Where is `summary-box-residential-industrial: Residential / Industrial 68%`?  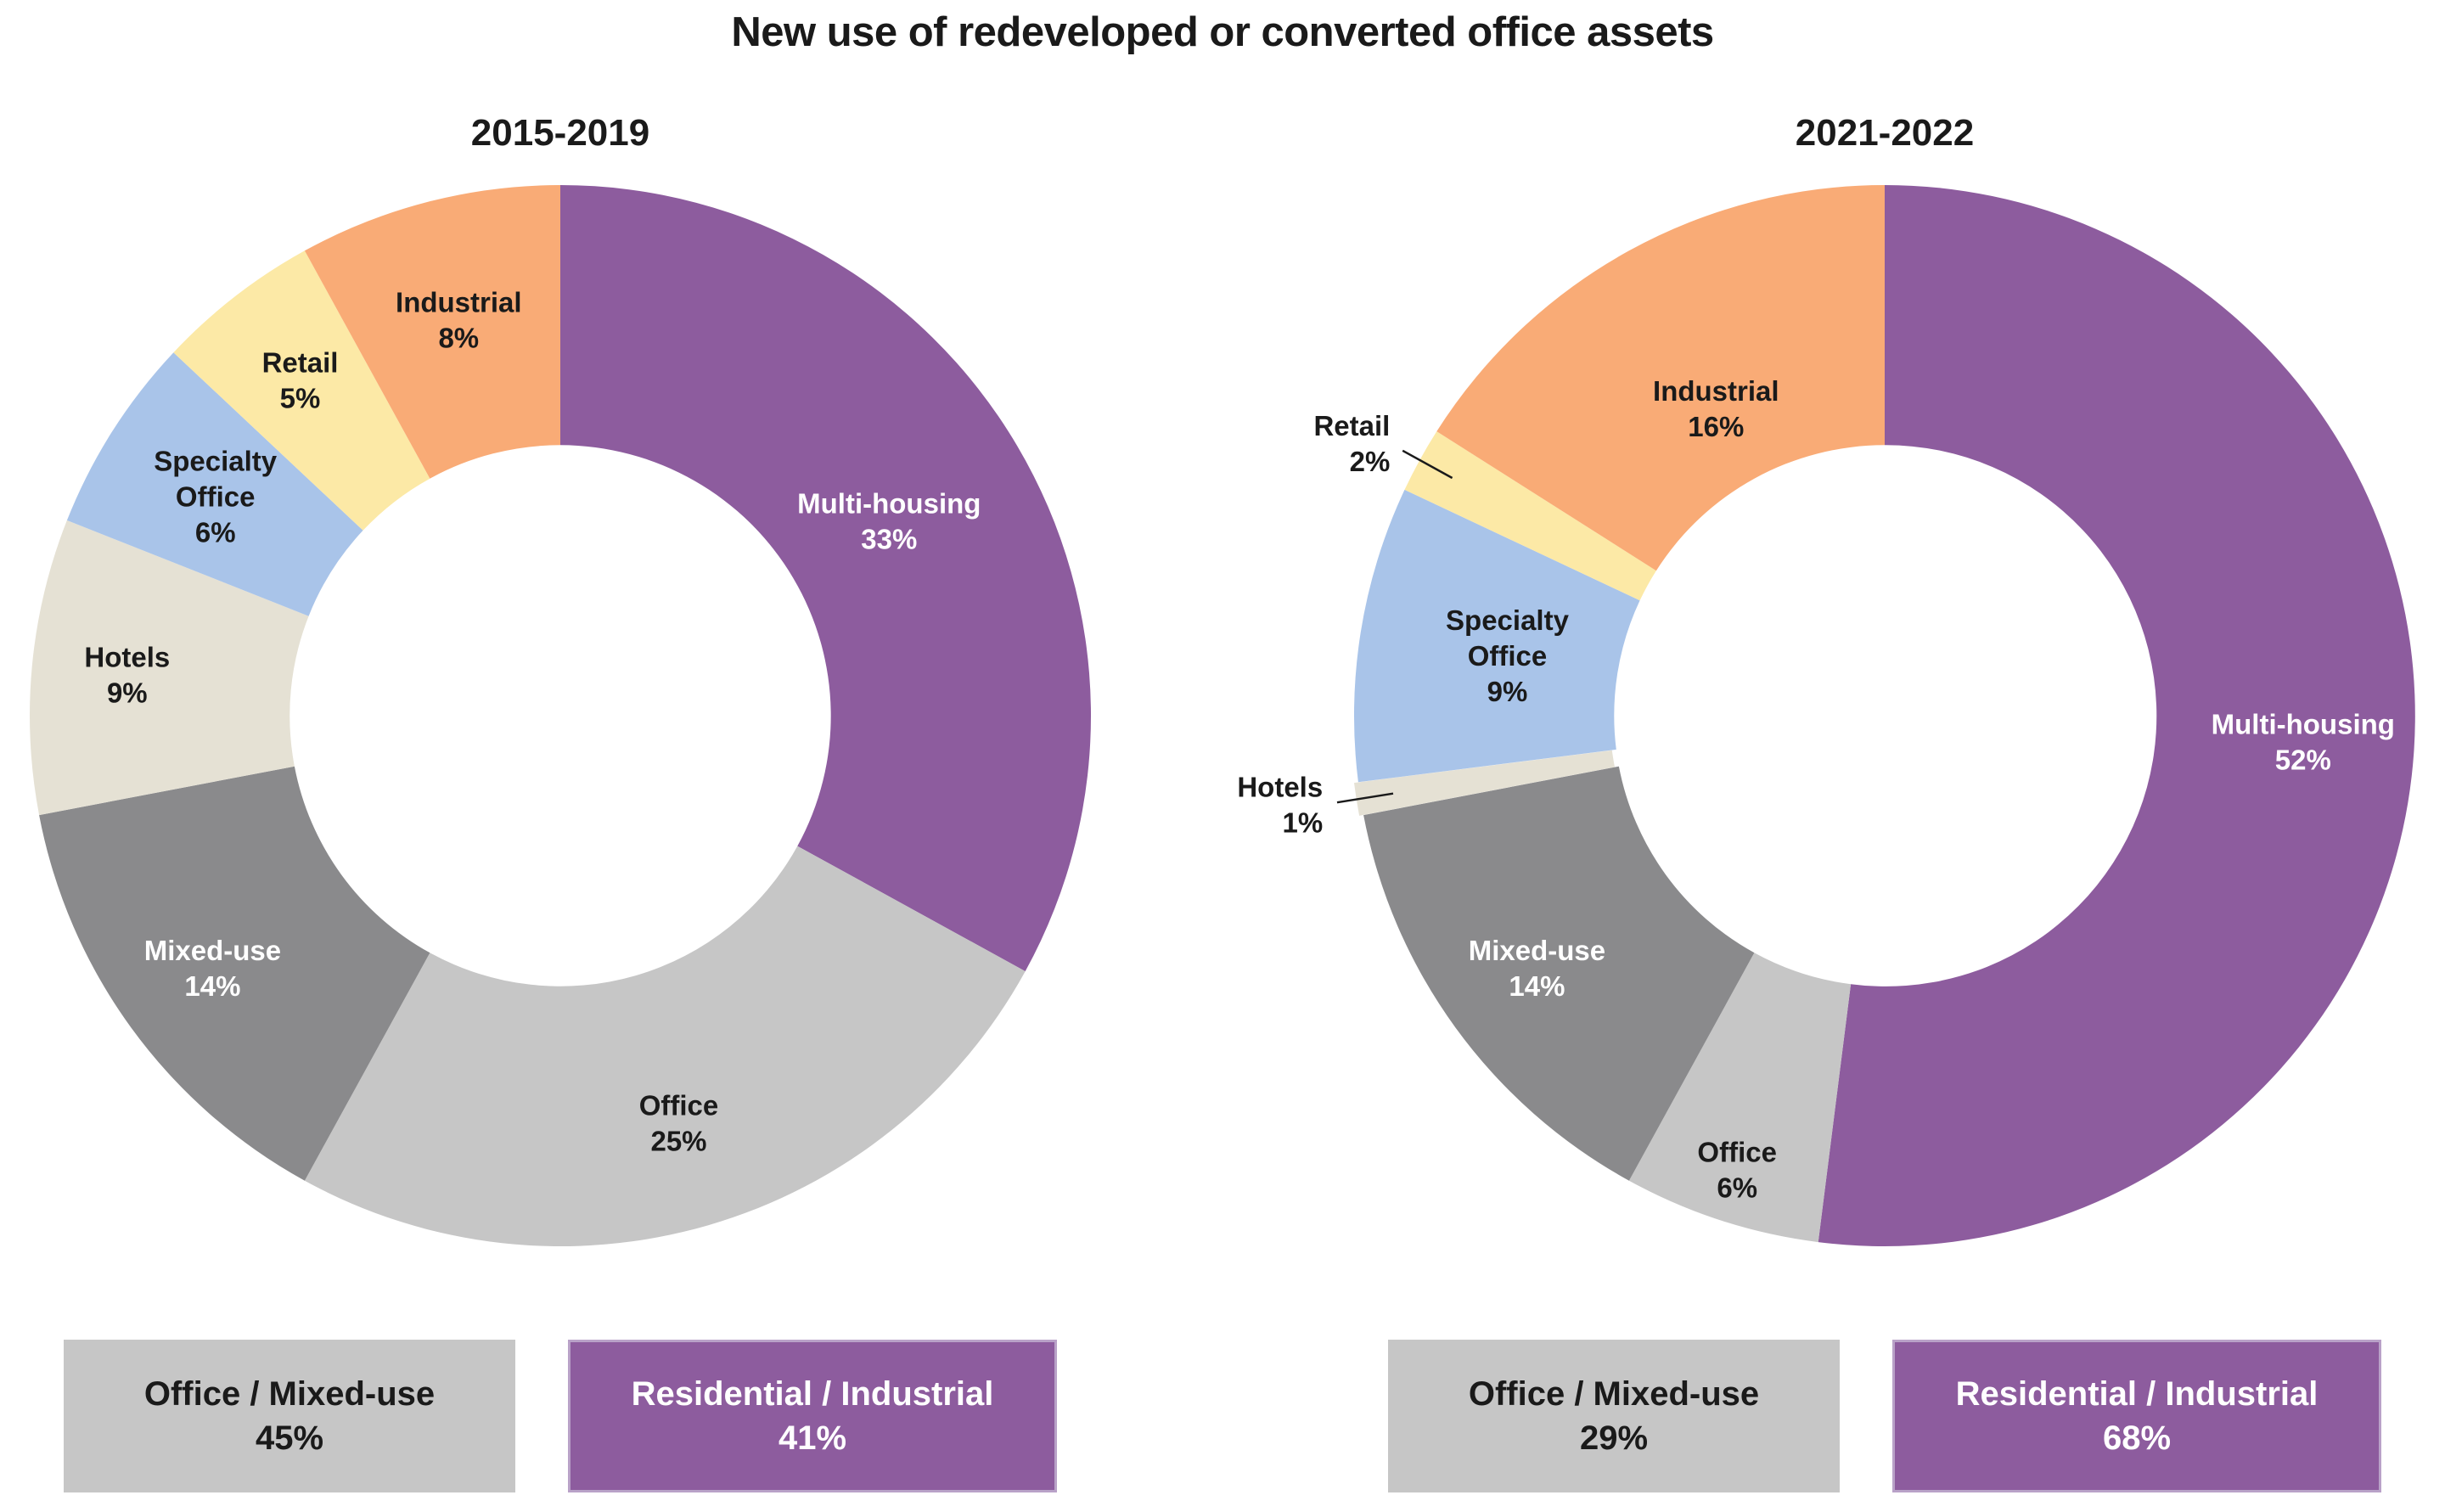 summary-box-residential-industrial: Residential / Industrial 68% is located at coordinates (2136, 1416).